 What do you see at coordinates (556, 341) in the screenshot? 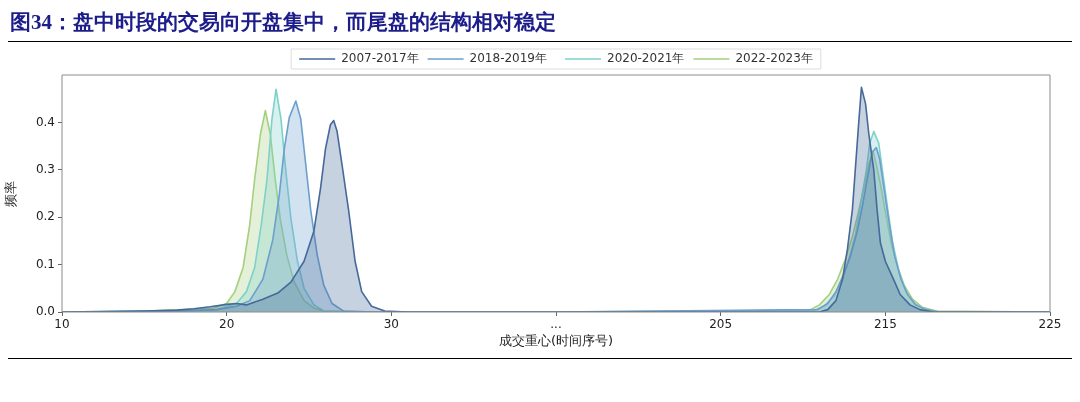
I see `x-axis-title: 成交重心(时间序号)` at bounding box center [556, 341].